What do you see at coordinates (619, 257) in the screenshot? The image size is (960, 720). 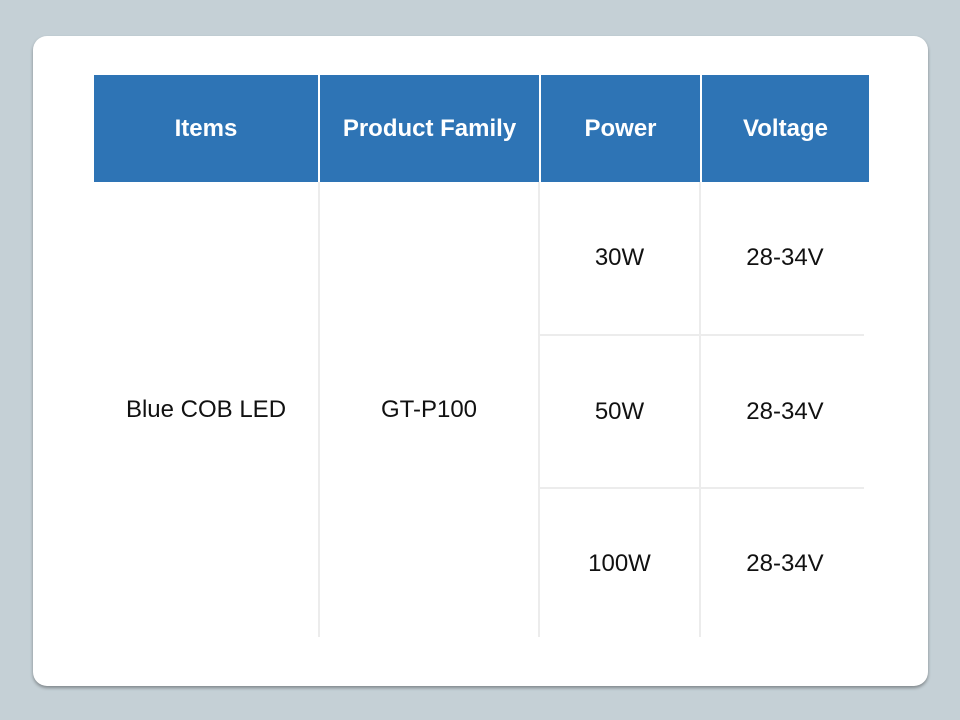 I see `cell-power: 30W` at bounding box center [619, 257].